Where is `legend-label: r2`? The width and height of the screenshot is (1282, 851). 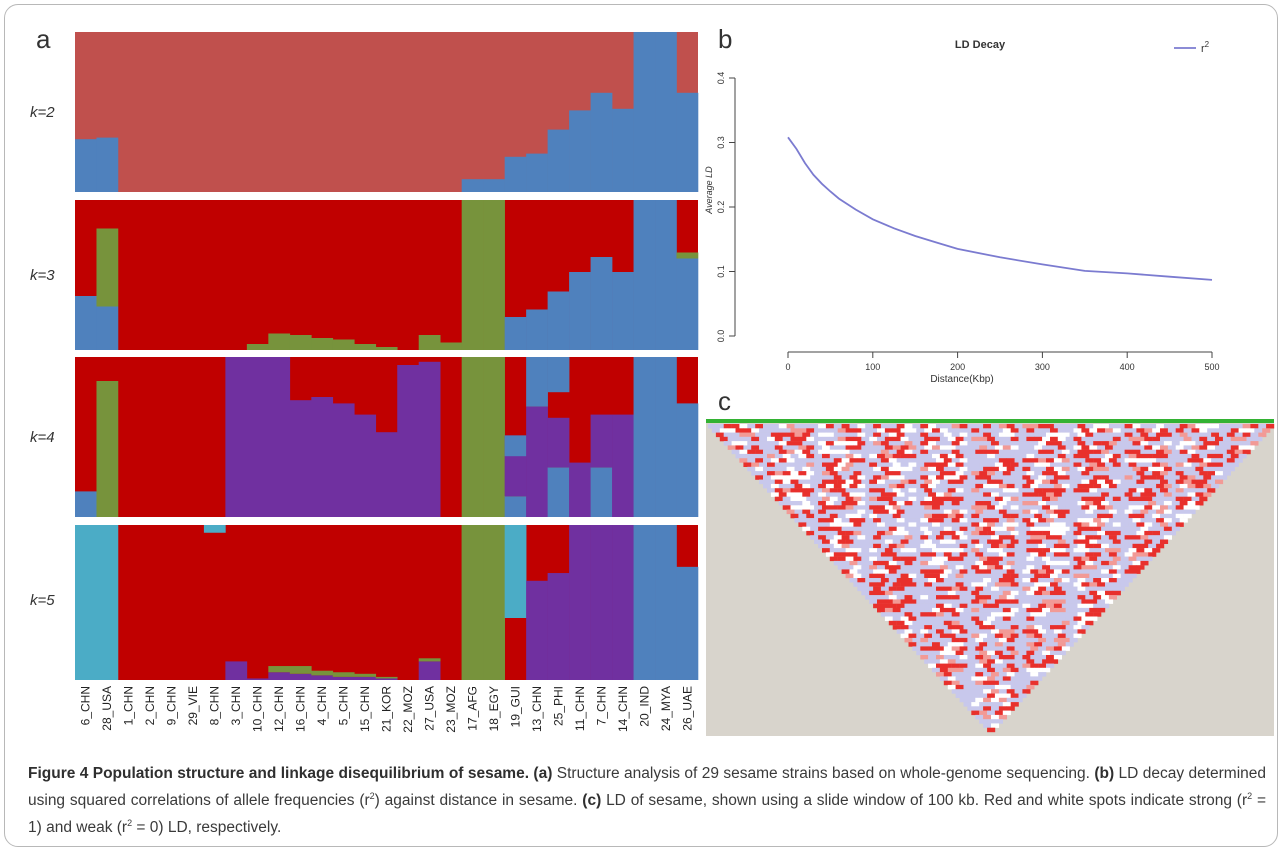
legend-label: r2 is located at coordinates (1205, 47).